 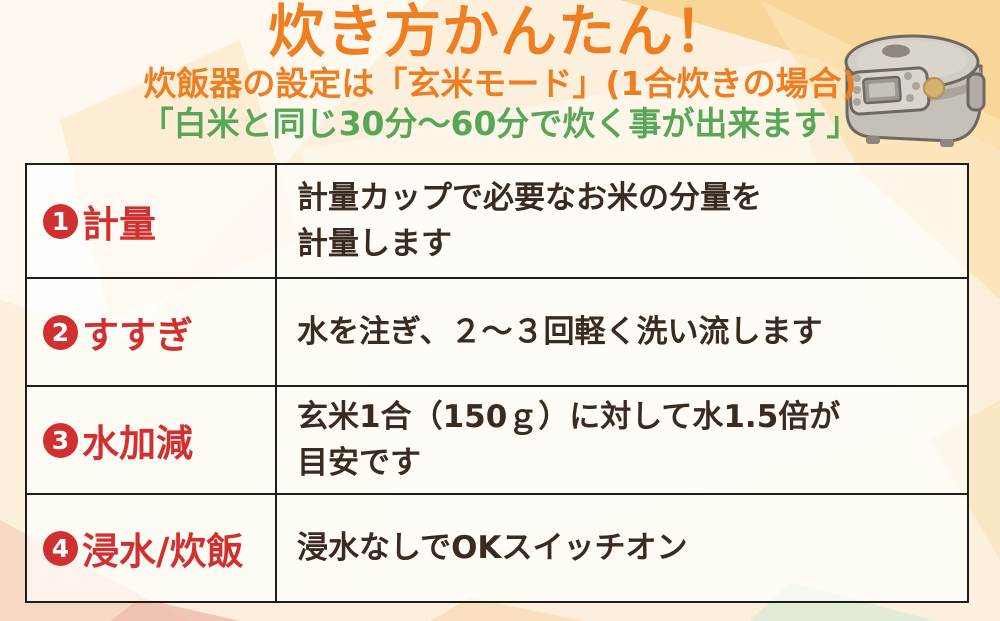 I want to click on step-label-text: 浸水/炊飯, so click(x=163, y=551).